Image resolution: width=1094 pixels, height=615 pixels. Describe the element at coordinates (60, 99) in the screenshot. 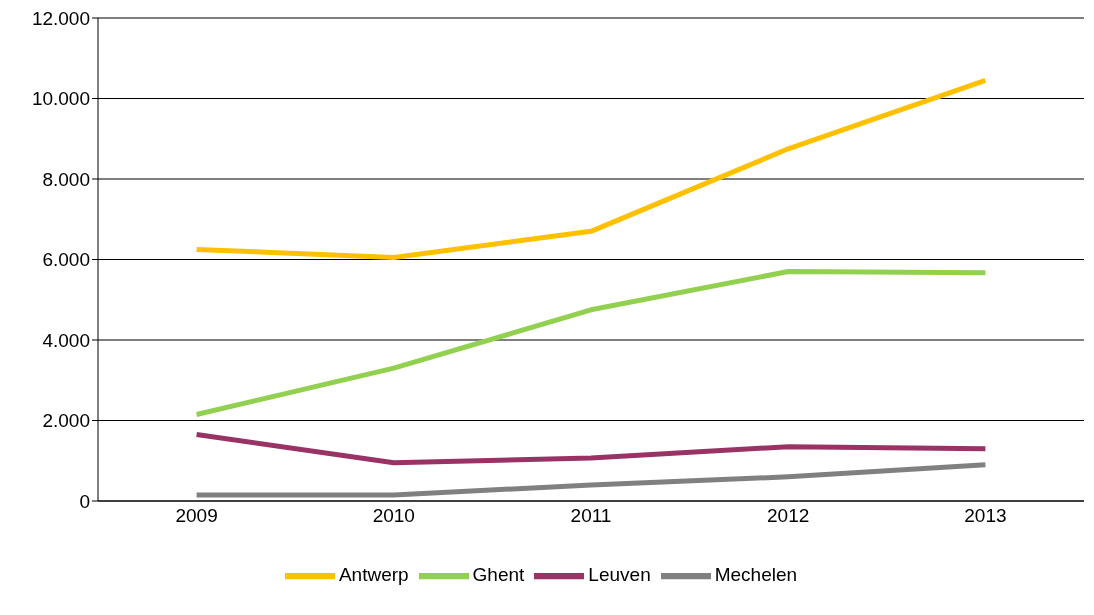

I see `y-tick-label: 10.000` at that location.